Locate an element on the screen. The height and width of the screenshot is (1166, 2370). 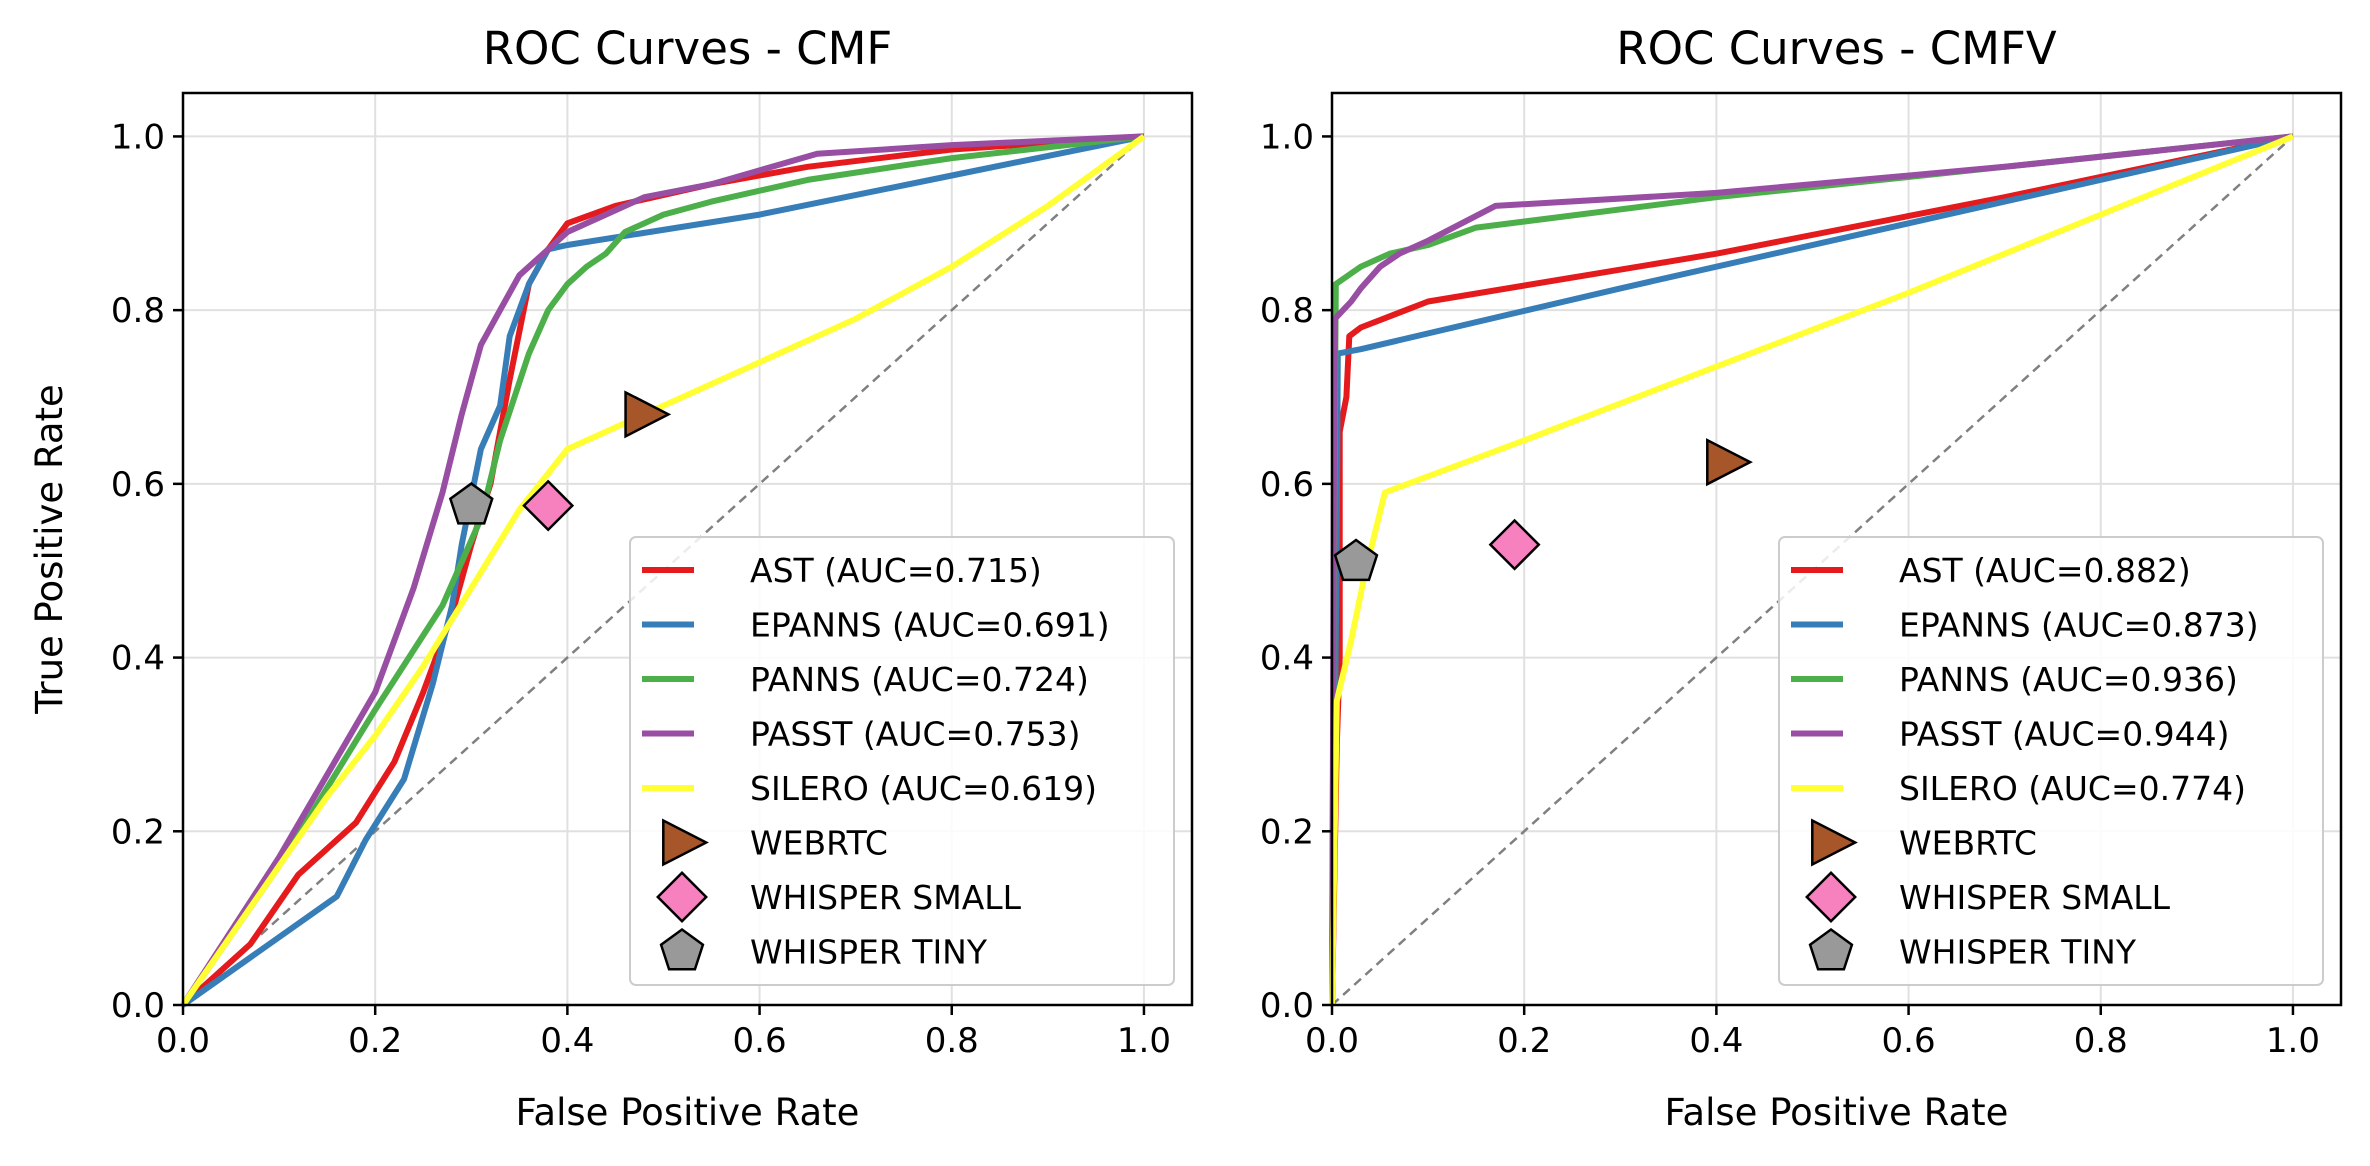
legend-label: PASST (AUC=0.753) is located at coordinates (915, 734).